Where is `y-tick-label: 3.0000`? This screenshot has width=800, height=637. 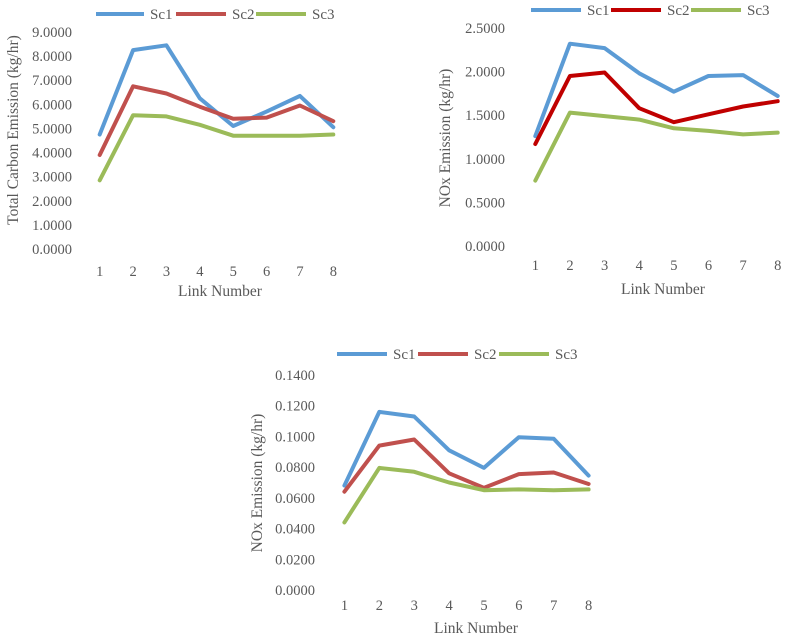 y-tick-label: 3.0000 is located at coordinates (52, 178).